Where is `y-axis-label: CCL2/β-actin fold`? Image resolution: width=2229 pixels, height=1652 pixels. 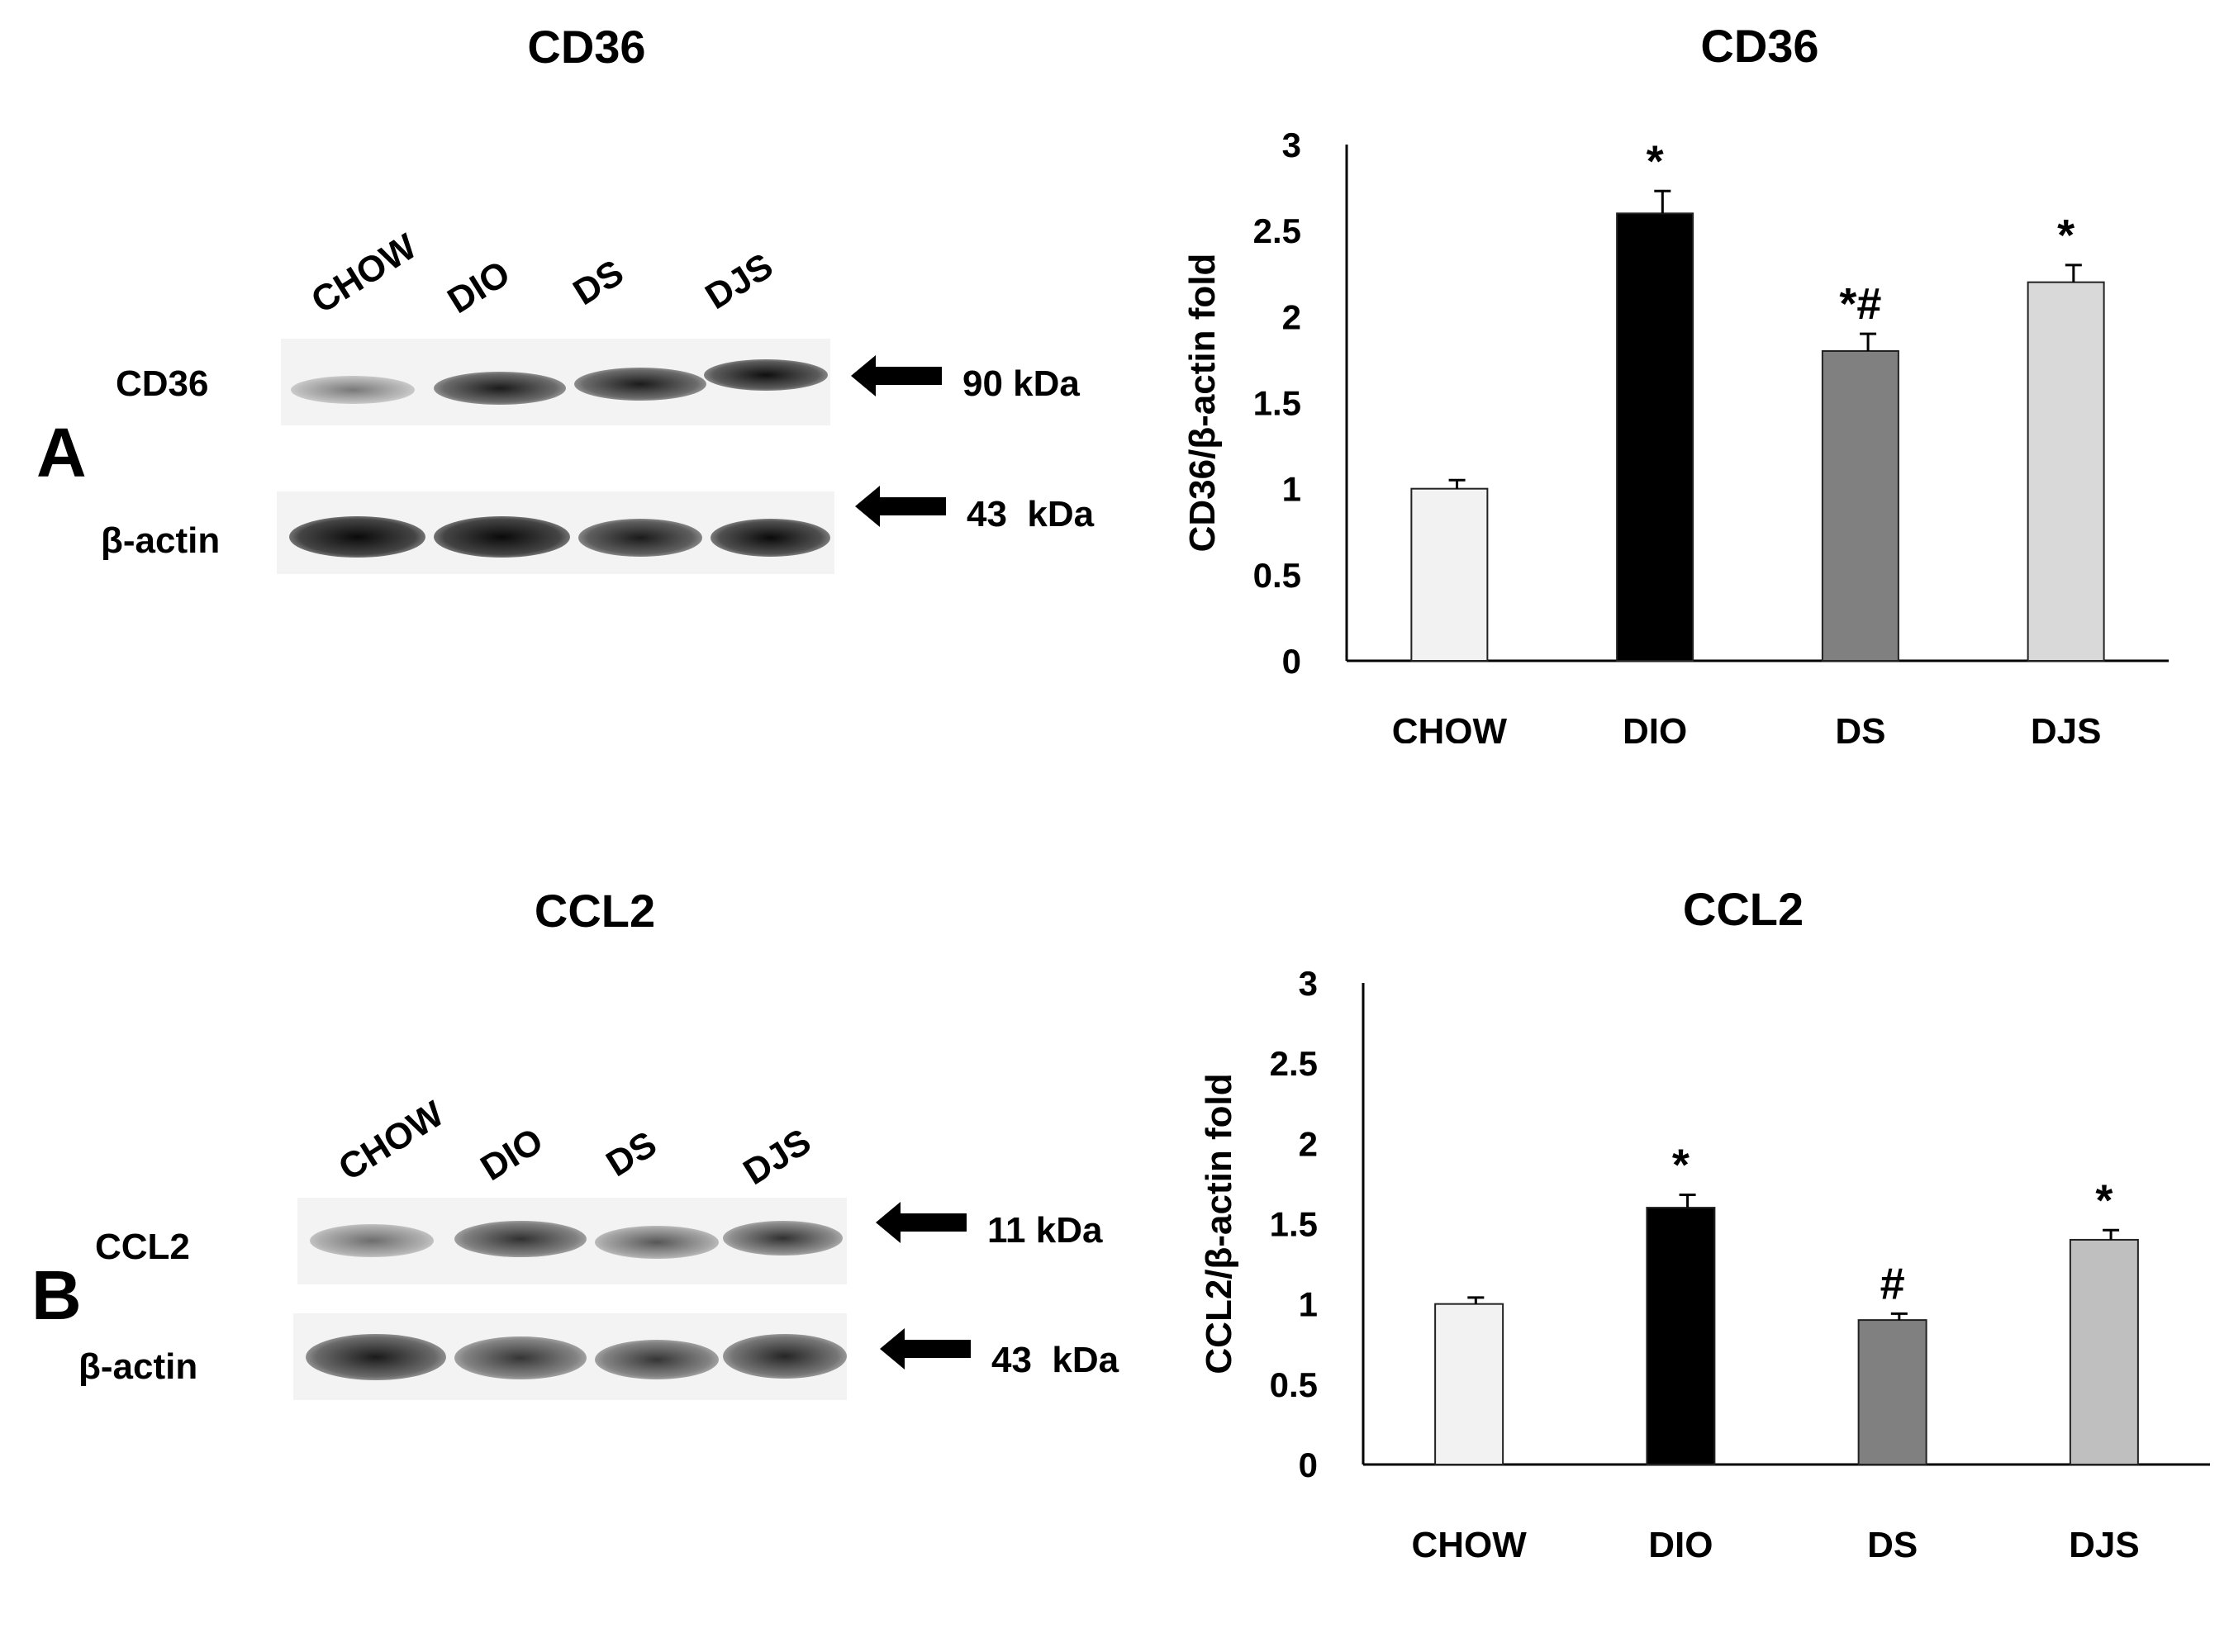
y-axis-label: CCL2/β-actin fold is located at coordinates (1219, 1223).